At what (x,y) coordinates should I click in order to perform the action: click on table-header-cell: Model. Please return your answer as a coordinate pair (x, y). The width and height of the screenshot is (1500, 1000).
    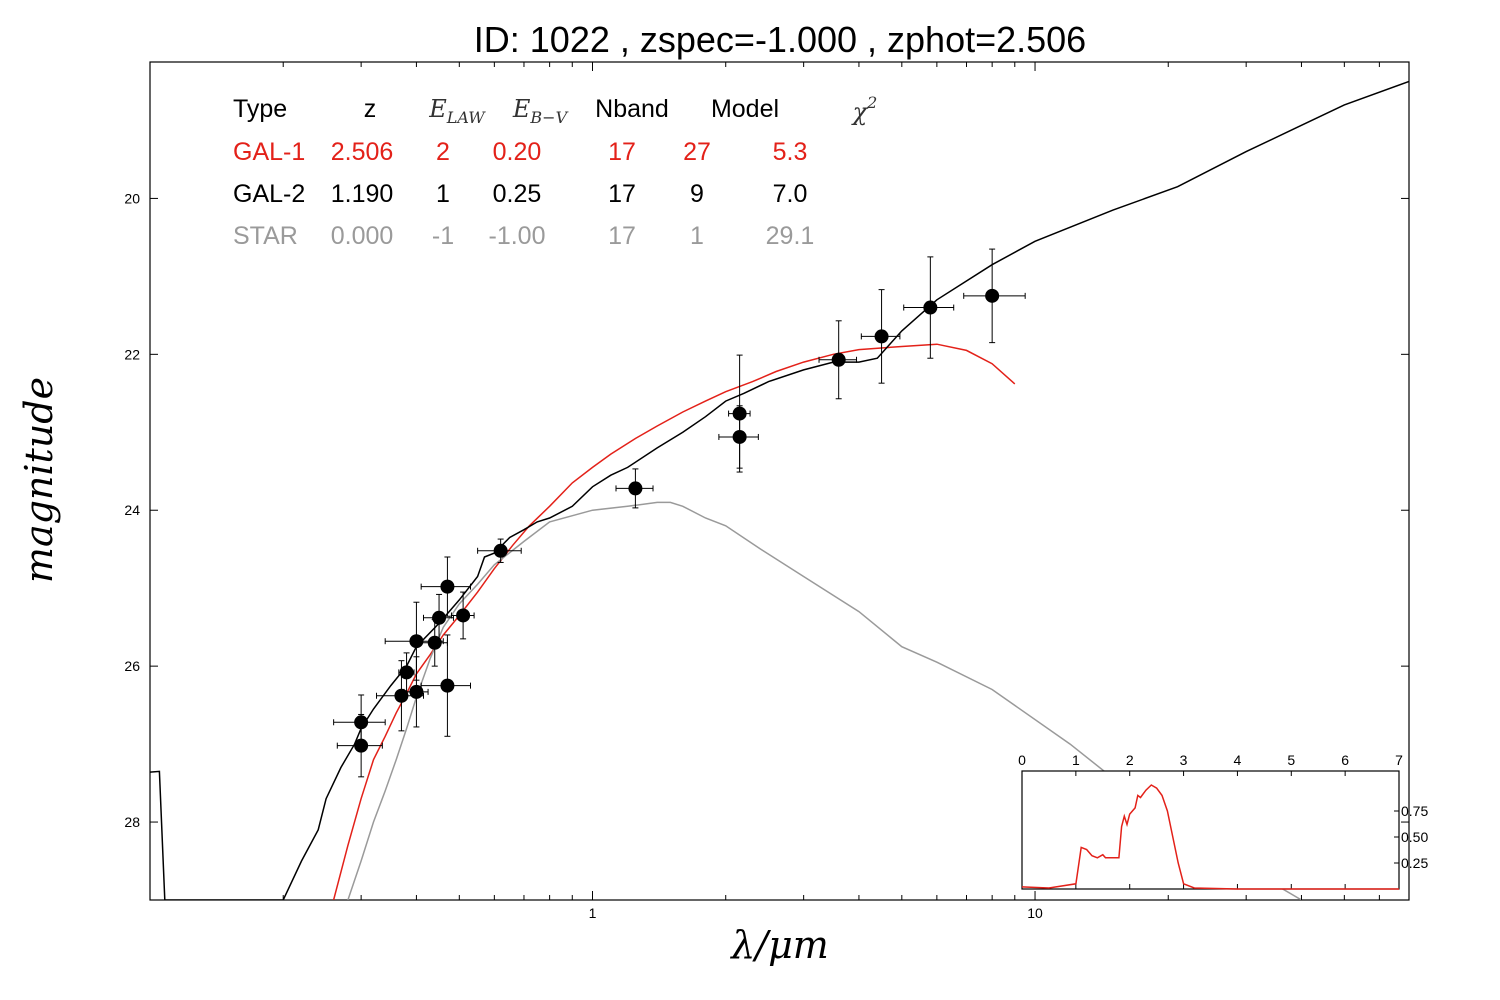
    Looking at the image, I should click on (745, 109).